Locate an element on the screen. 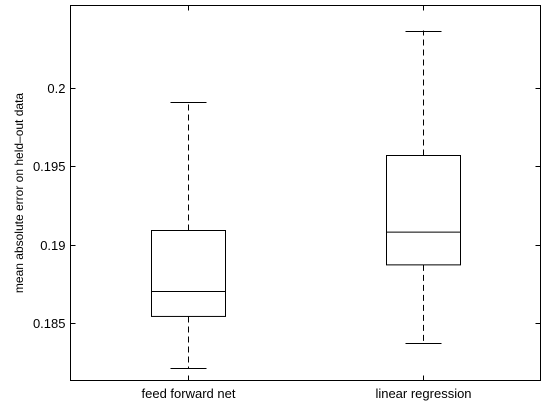 The height and width of the screenshot is (406, 541). y-tick-label: 0.2 is located at coordinates (56, 88).